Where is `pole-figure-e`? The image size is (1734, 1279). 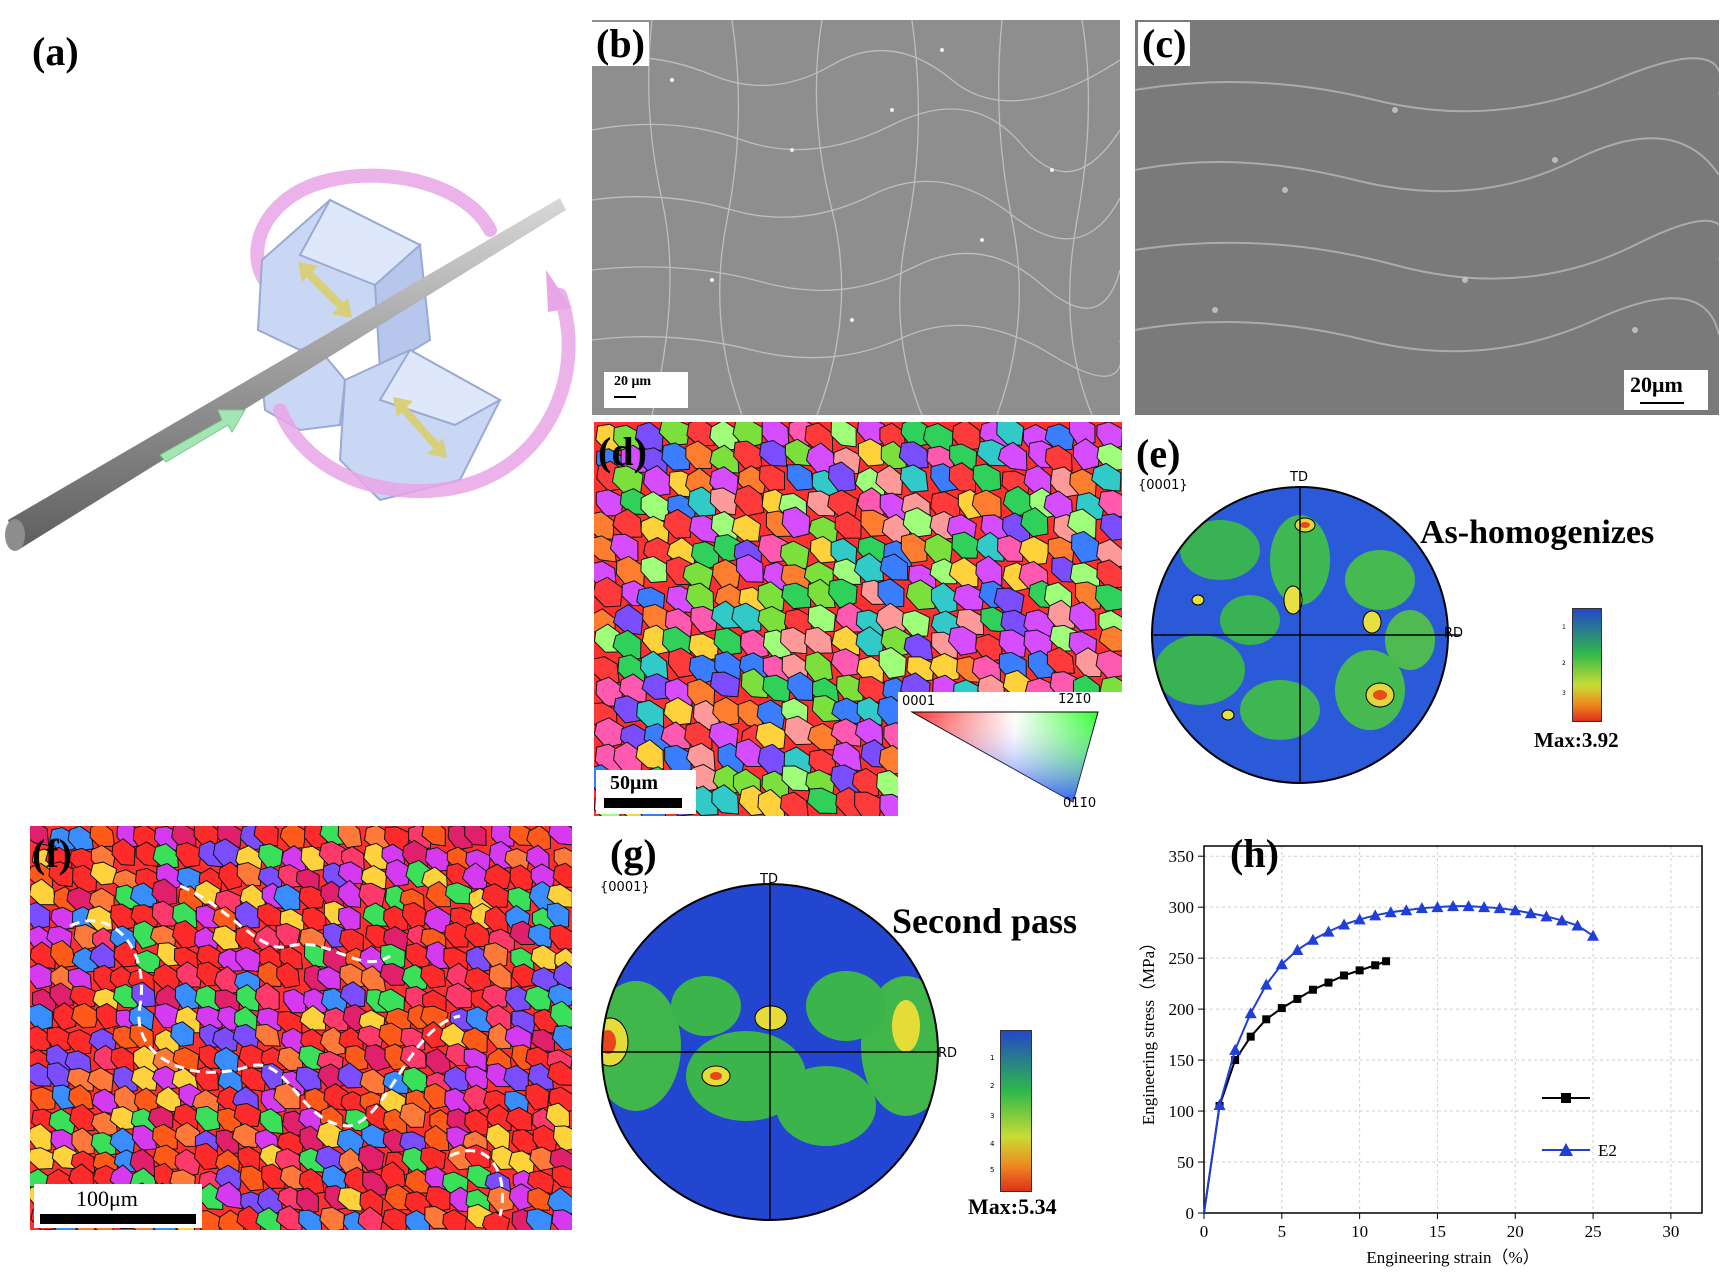
pole-figure-e is located at coordinates (1305, 635).